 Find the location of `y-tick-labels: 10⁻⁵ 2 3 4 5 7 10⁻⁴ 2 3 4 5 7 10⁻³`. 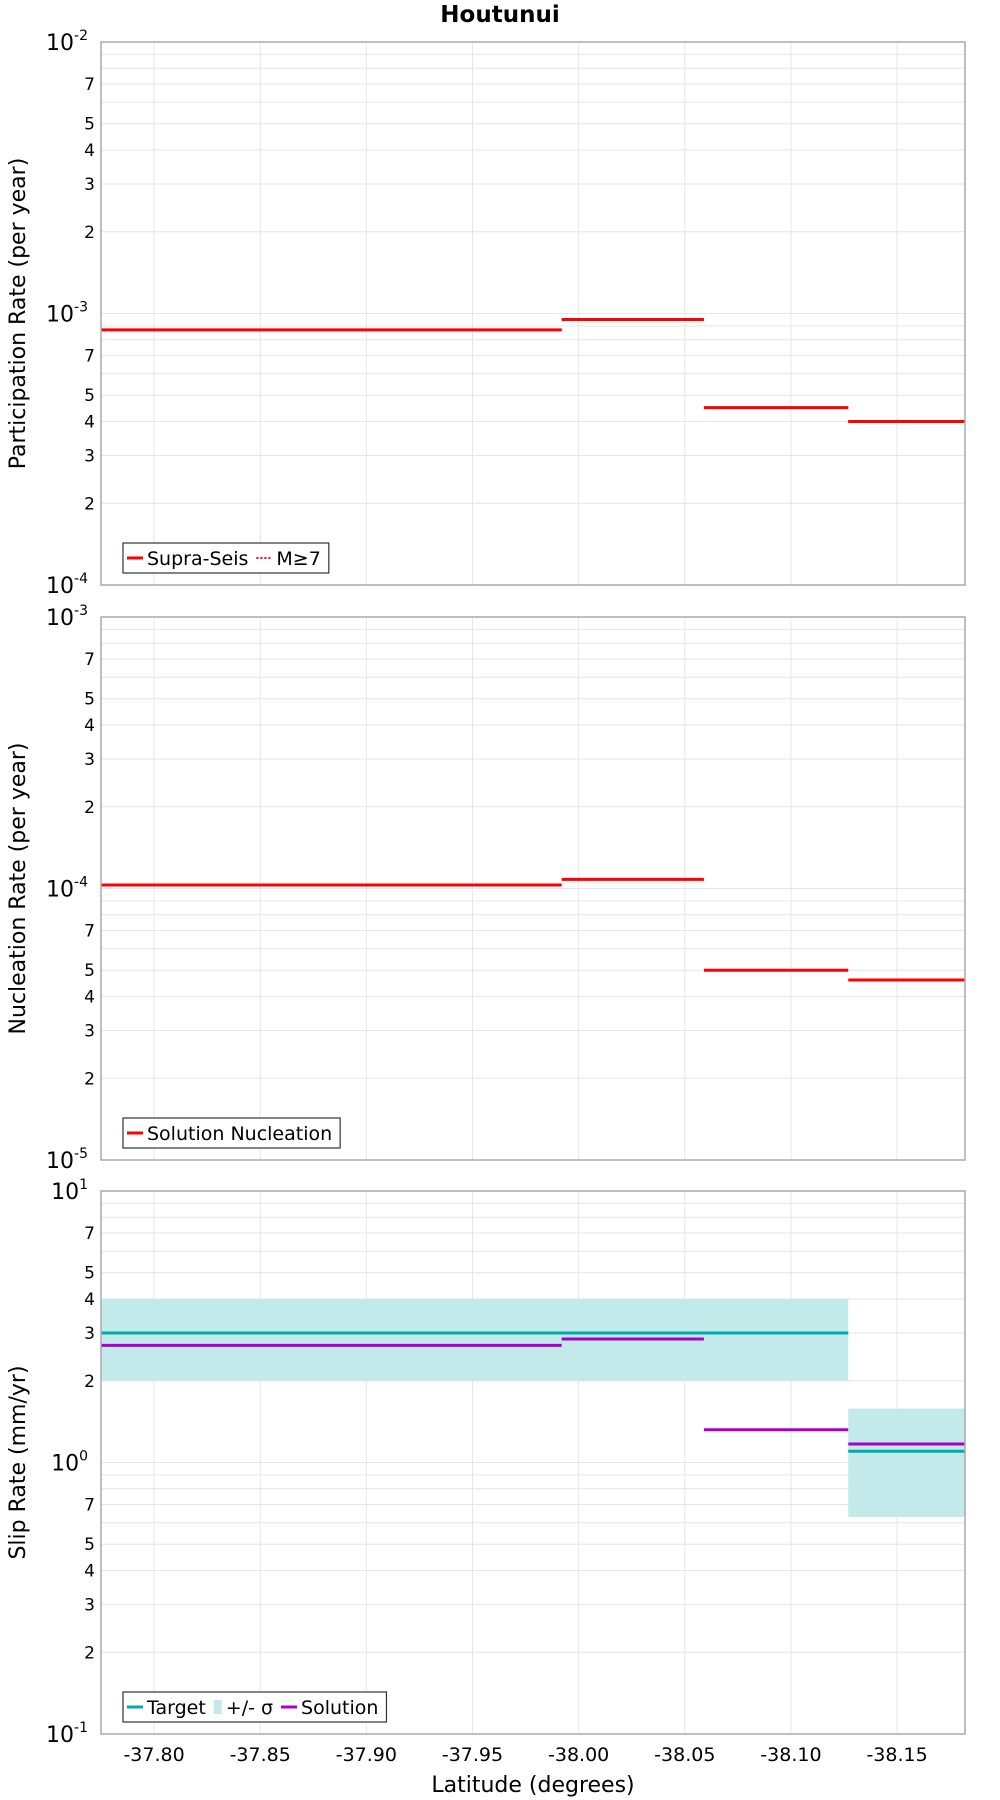

y-tick-labels: 10⁻⁵ 2 3 4 5 7 10⁻⁴ 2 3 4 5 7 10⁻³ is located at coordinates (70, 888).